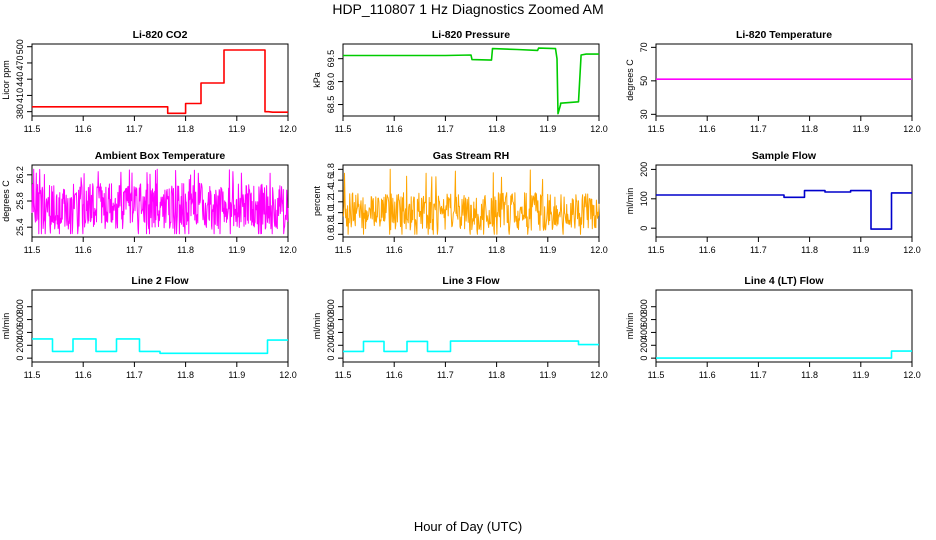 Image resolution: width=936 pixels, height=540 pixels. What do you see at coordinates (331, 223) in the screenshot?
I see `y-tick-label: 0.8` at bounding box center [331, 223].